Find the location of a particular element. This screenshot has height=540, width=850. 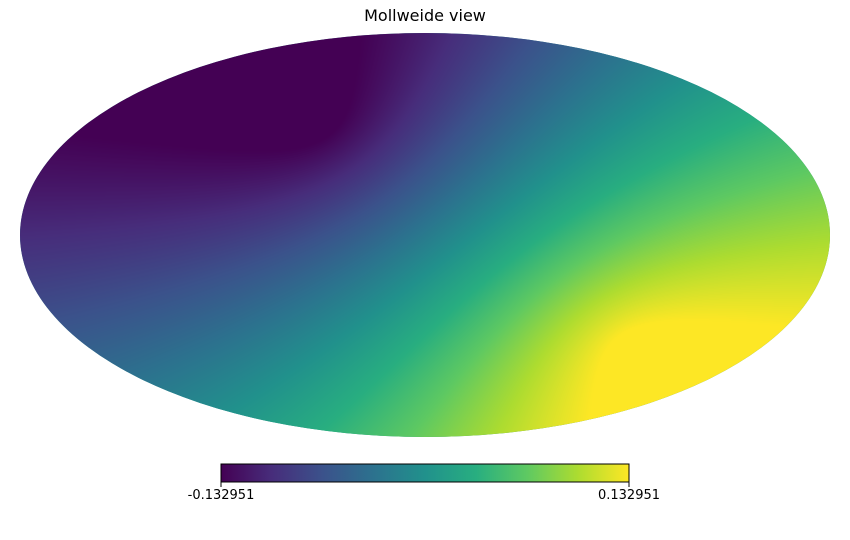

colorbar is located at coordinates (425, 475).